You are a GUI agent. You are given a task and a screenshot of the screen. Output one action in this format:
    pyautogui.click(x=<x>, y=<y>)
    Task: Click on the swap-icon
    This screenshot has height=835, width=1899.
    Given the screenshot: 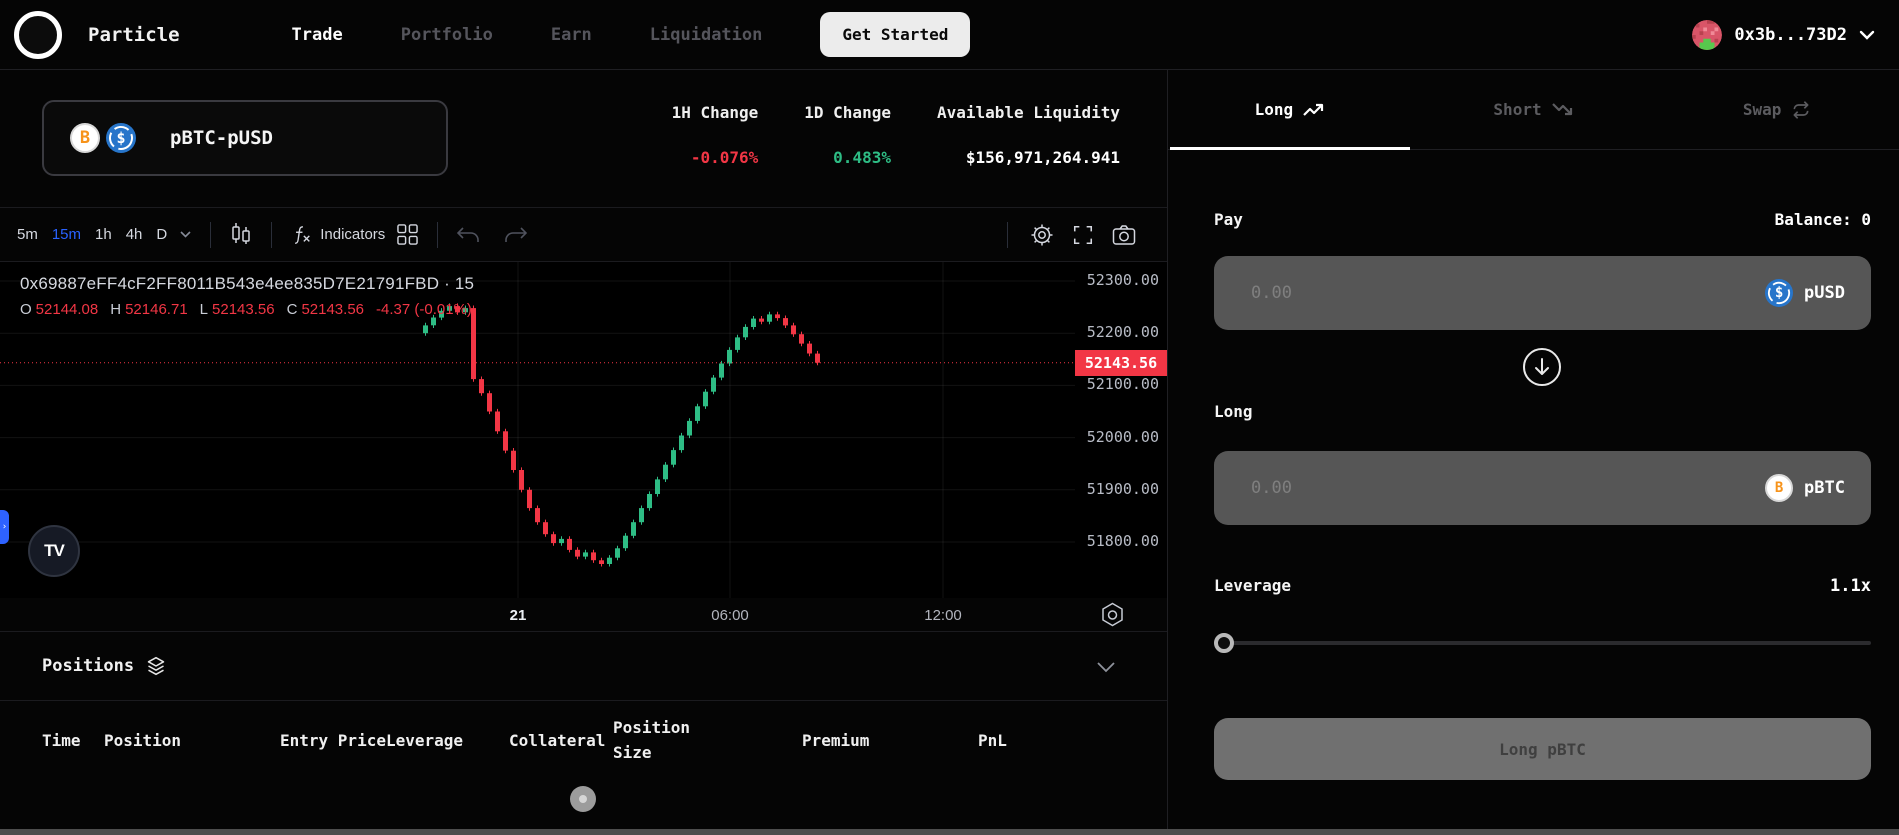 What is the action you would take?
    pyautogui.click(x=1801, y=109)
    